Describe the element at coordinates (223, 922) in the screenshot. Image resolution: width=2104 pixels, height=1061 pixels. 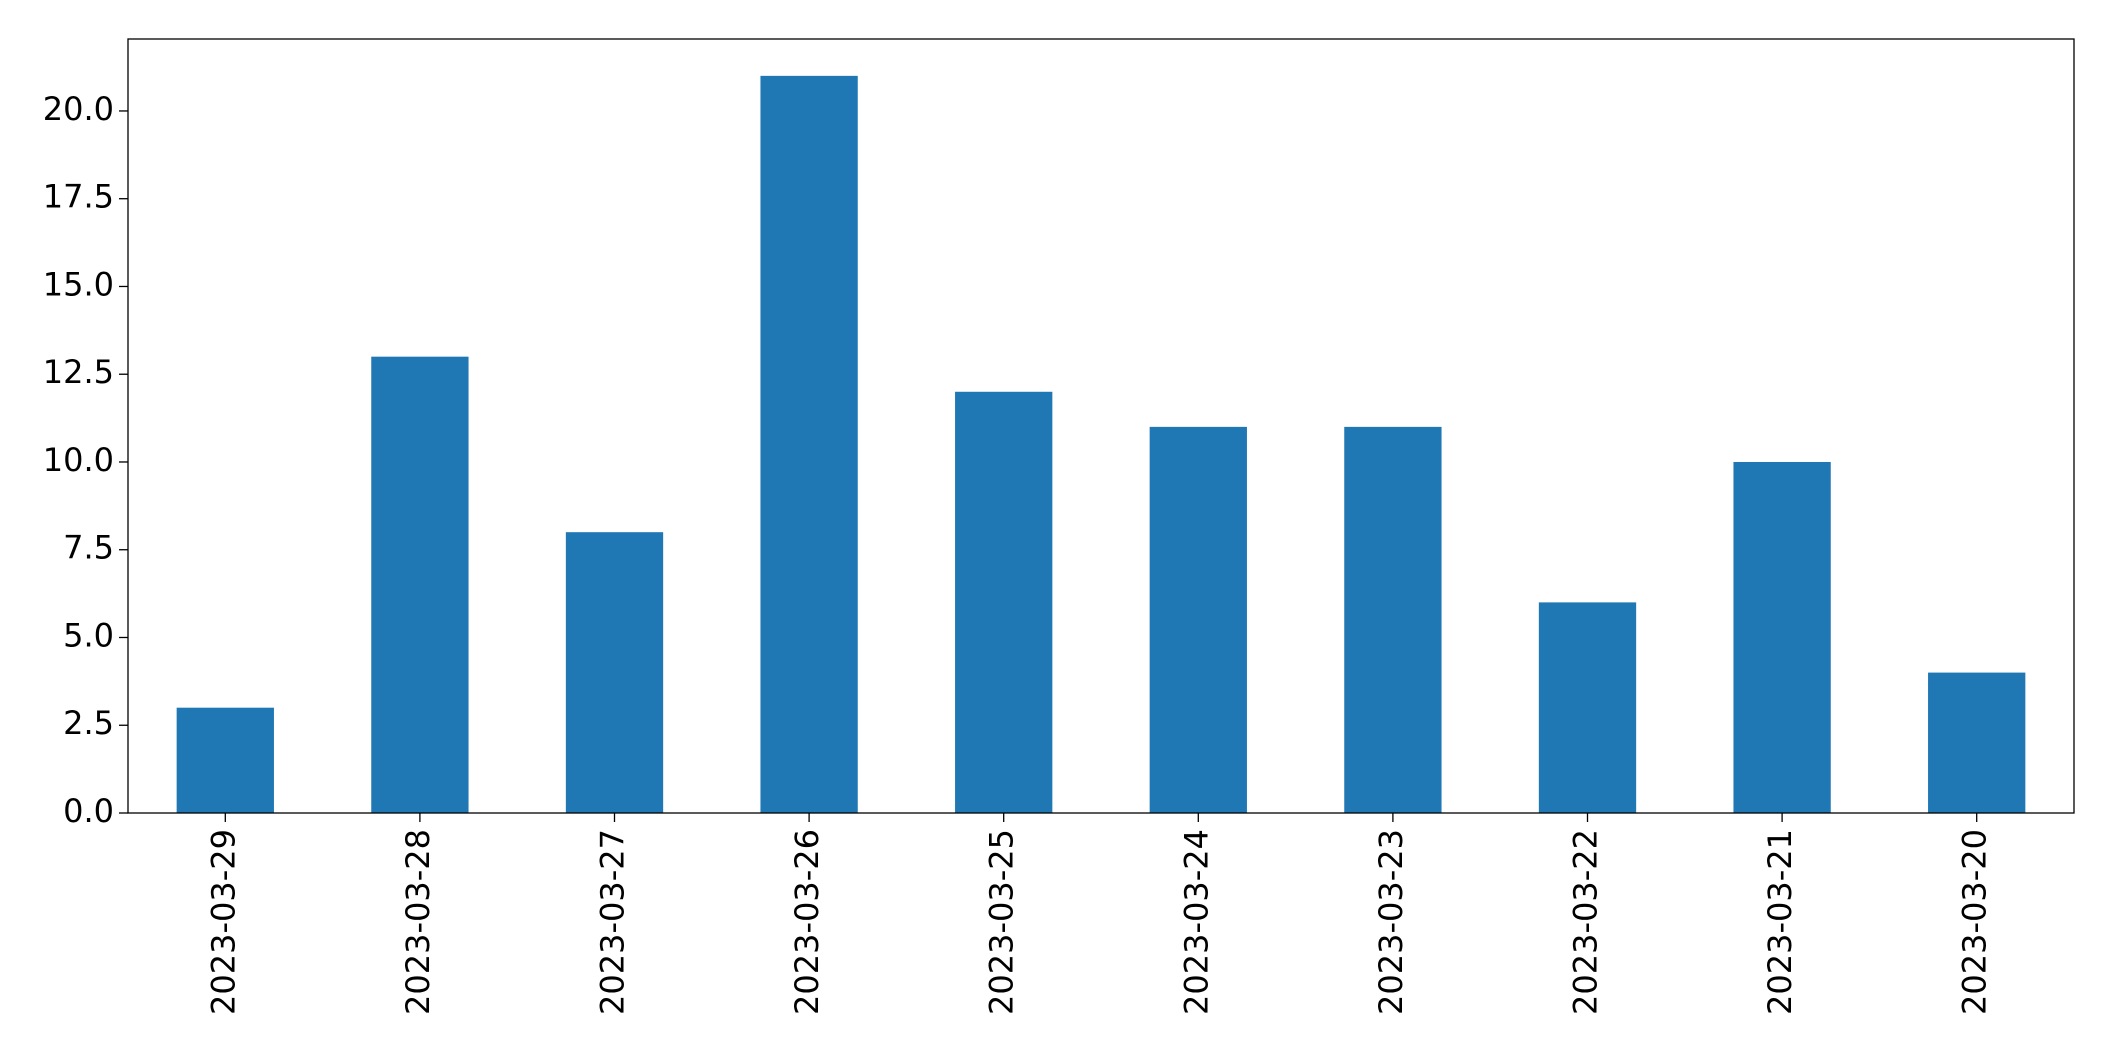
I see `x-tick-label: 2023-03-29` at that location.